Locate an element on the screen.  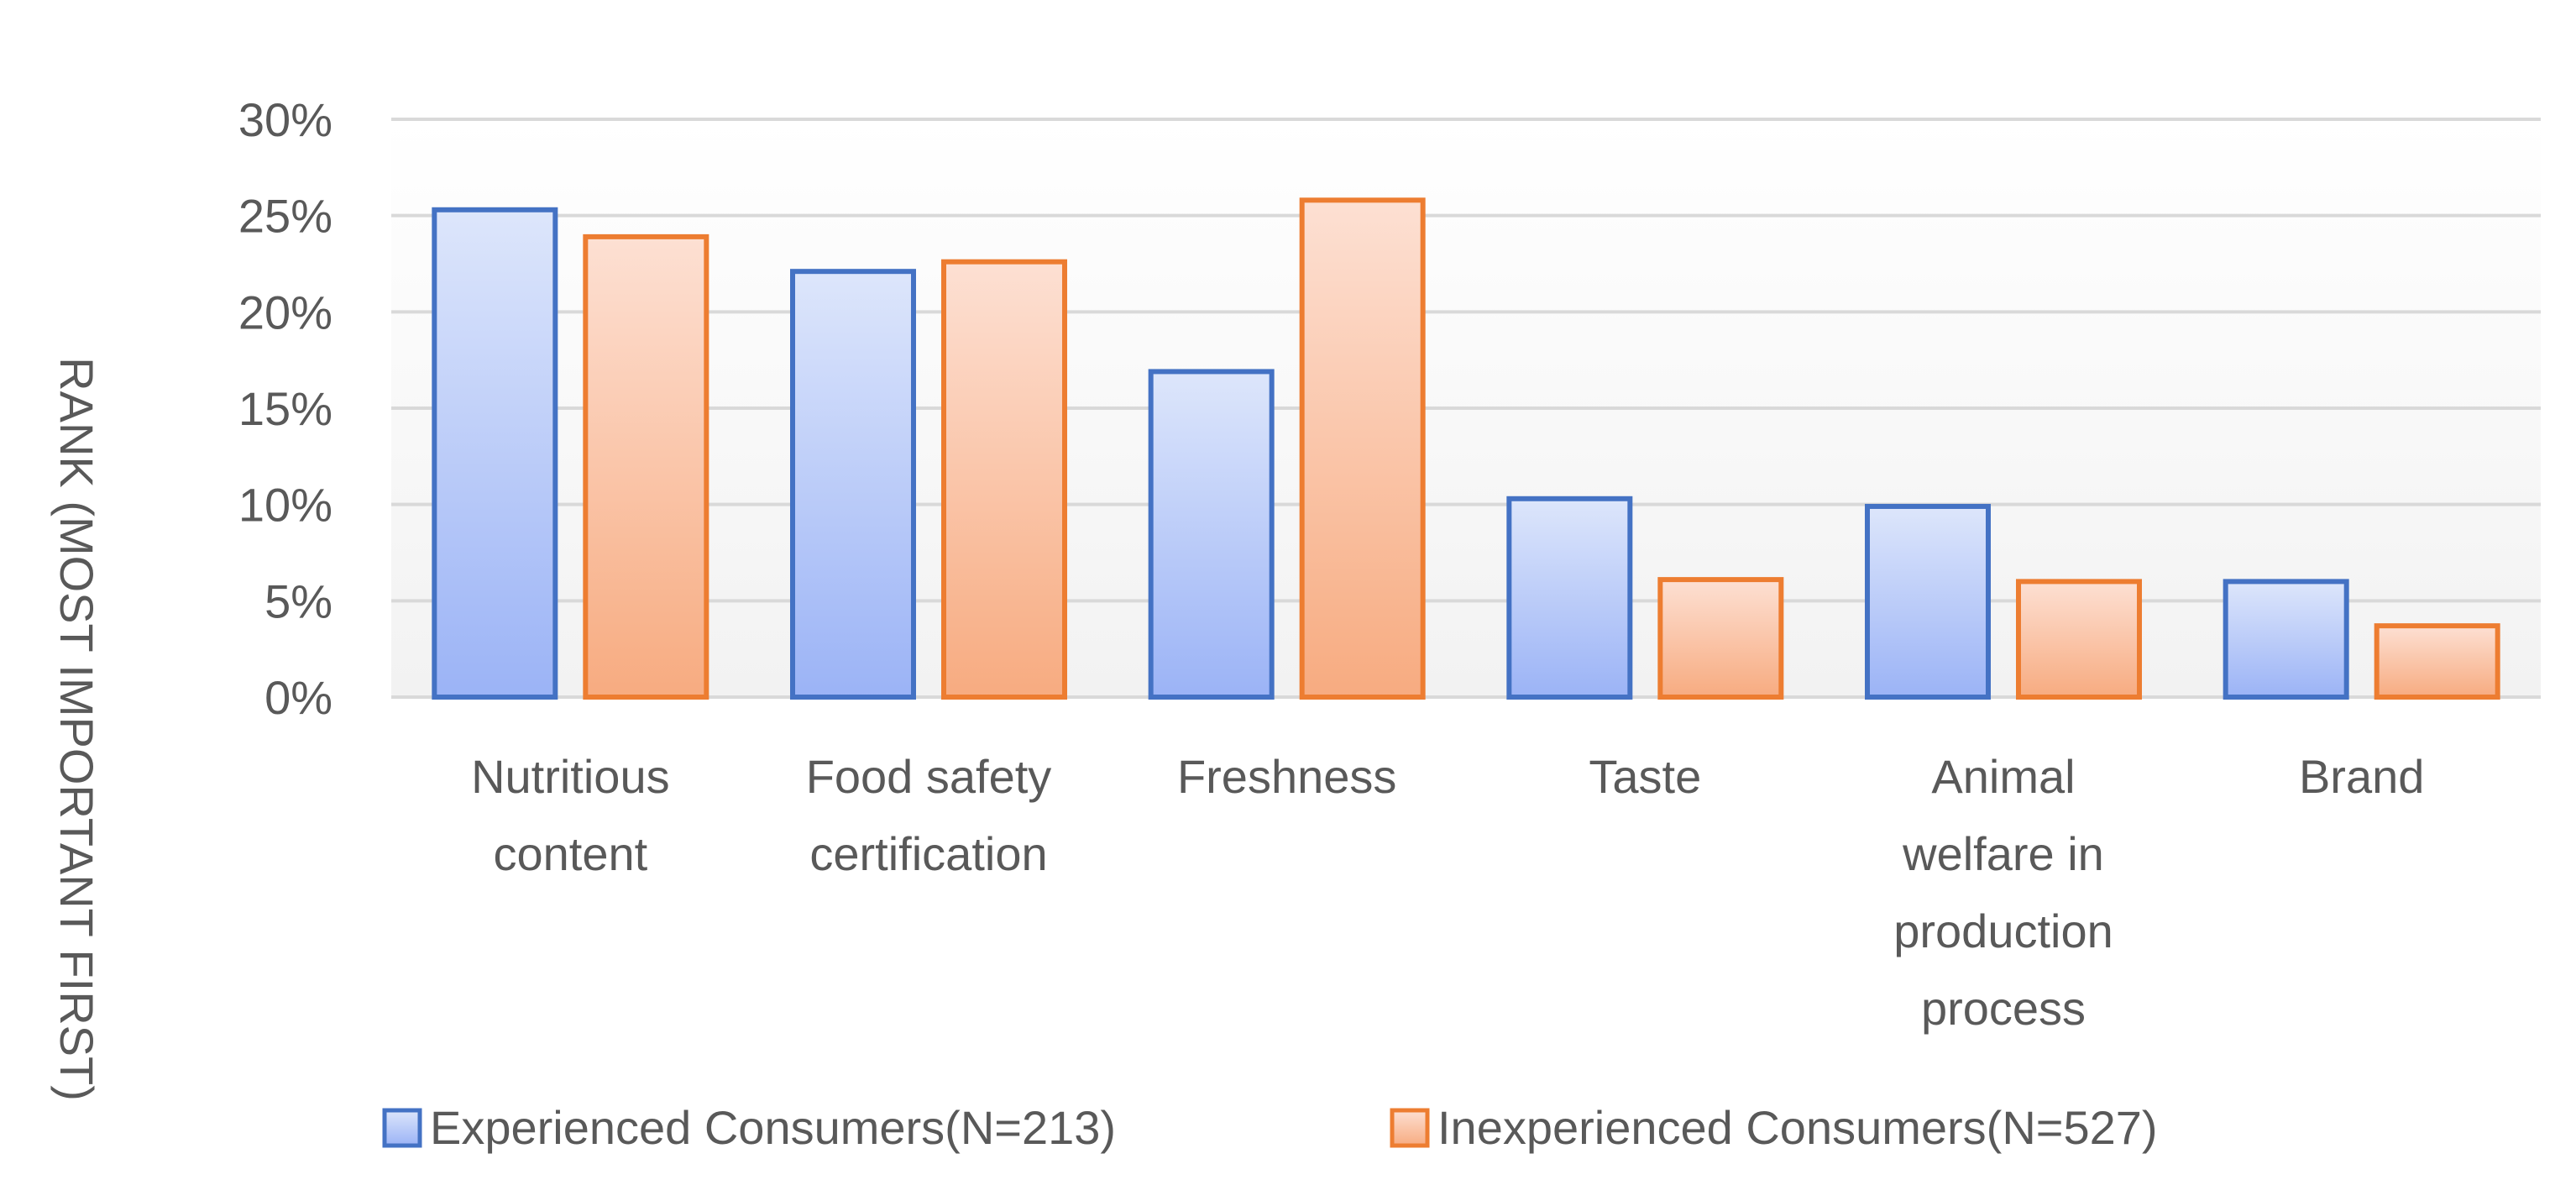
y-tick-label: 0% is located at coordinates (298, 697).